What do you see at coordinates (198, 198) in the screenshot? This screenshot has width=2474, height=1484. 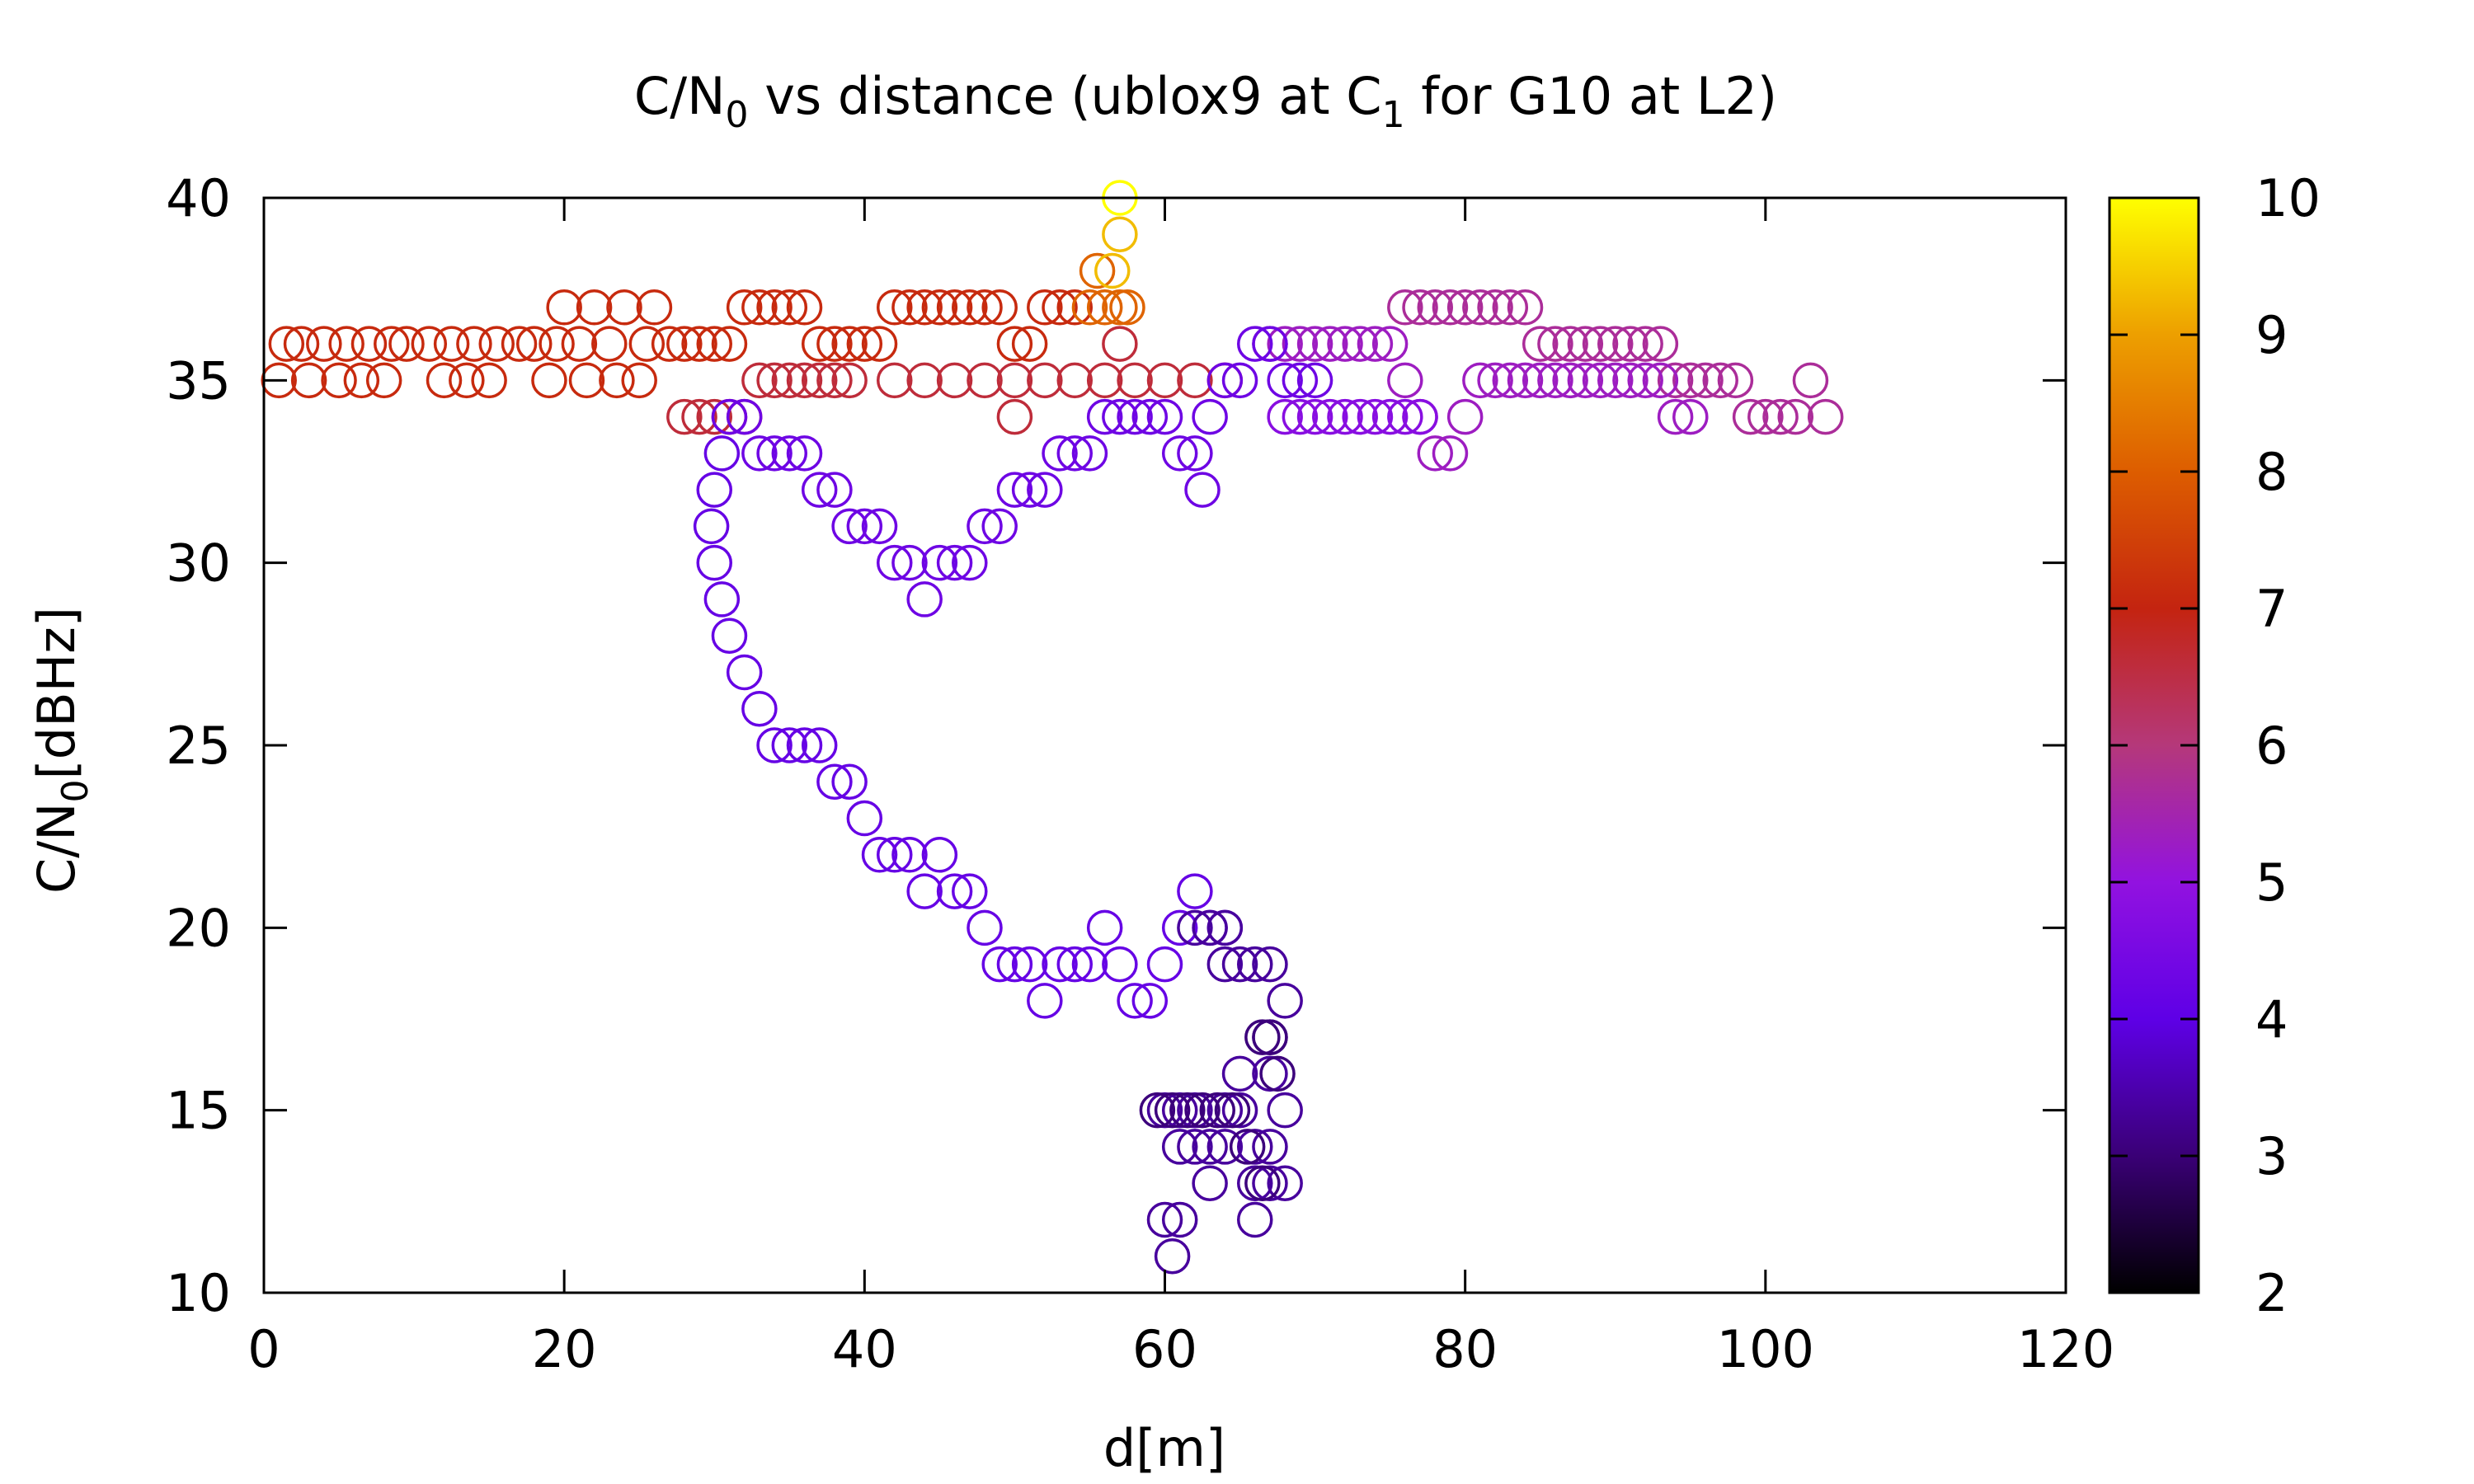 I see `y-tick-label: 40` at bounding box center [198, 198].